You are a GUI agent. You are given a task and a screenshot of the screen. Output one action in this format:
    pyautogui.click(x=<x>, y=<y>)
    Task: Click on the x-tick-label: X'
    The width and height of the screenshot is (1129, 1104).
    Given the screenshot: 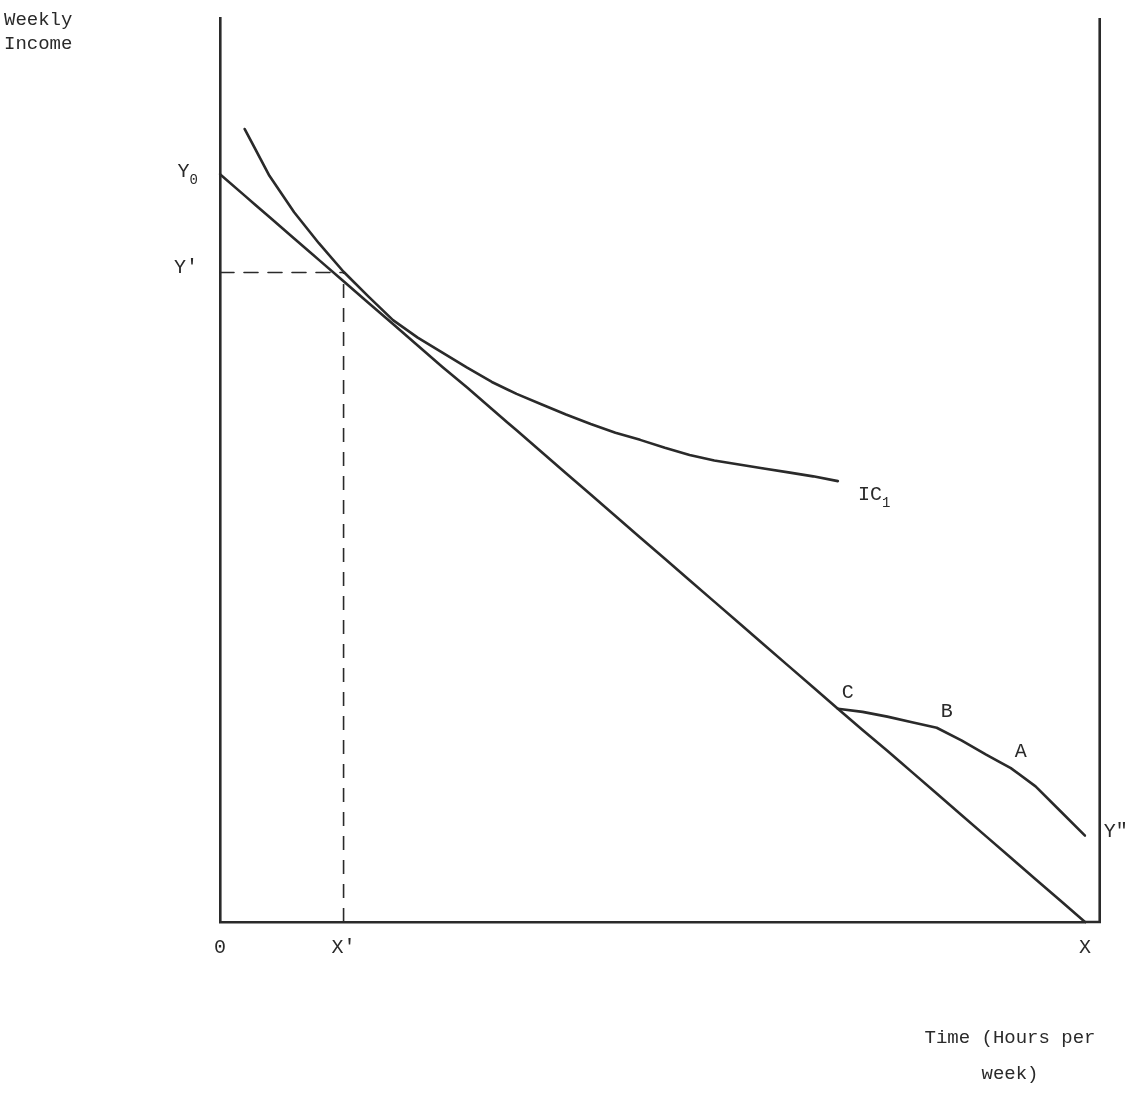 What is the action you would take?
    pyautogui.click(x=343, y=948)
    